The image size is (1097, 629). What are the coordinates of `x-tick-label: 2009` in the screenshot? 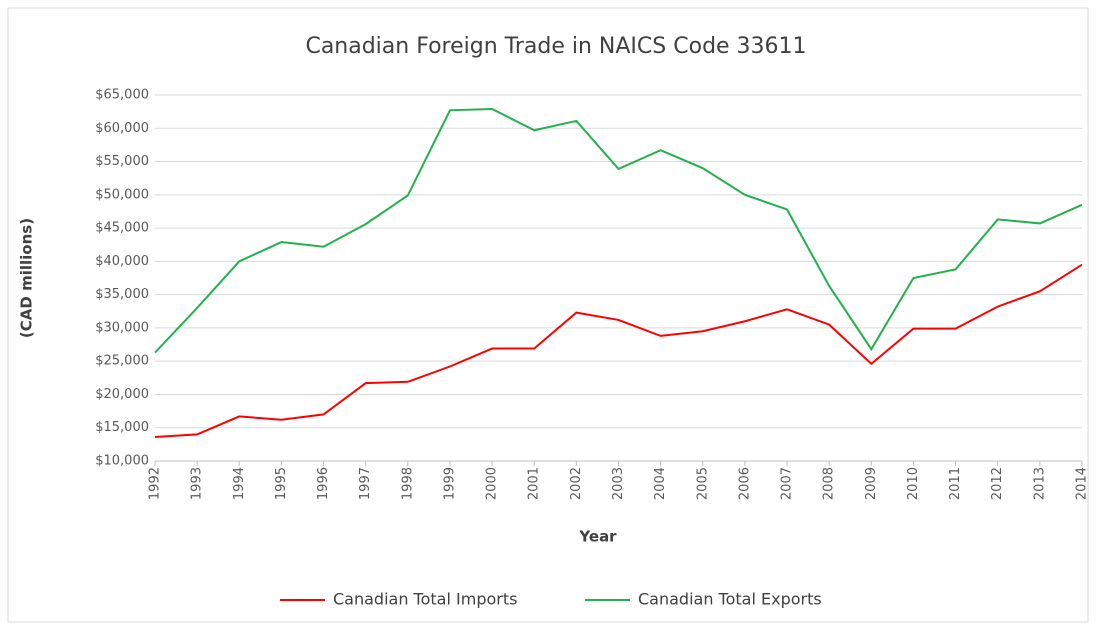 It's located at (871, 483).